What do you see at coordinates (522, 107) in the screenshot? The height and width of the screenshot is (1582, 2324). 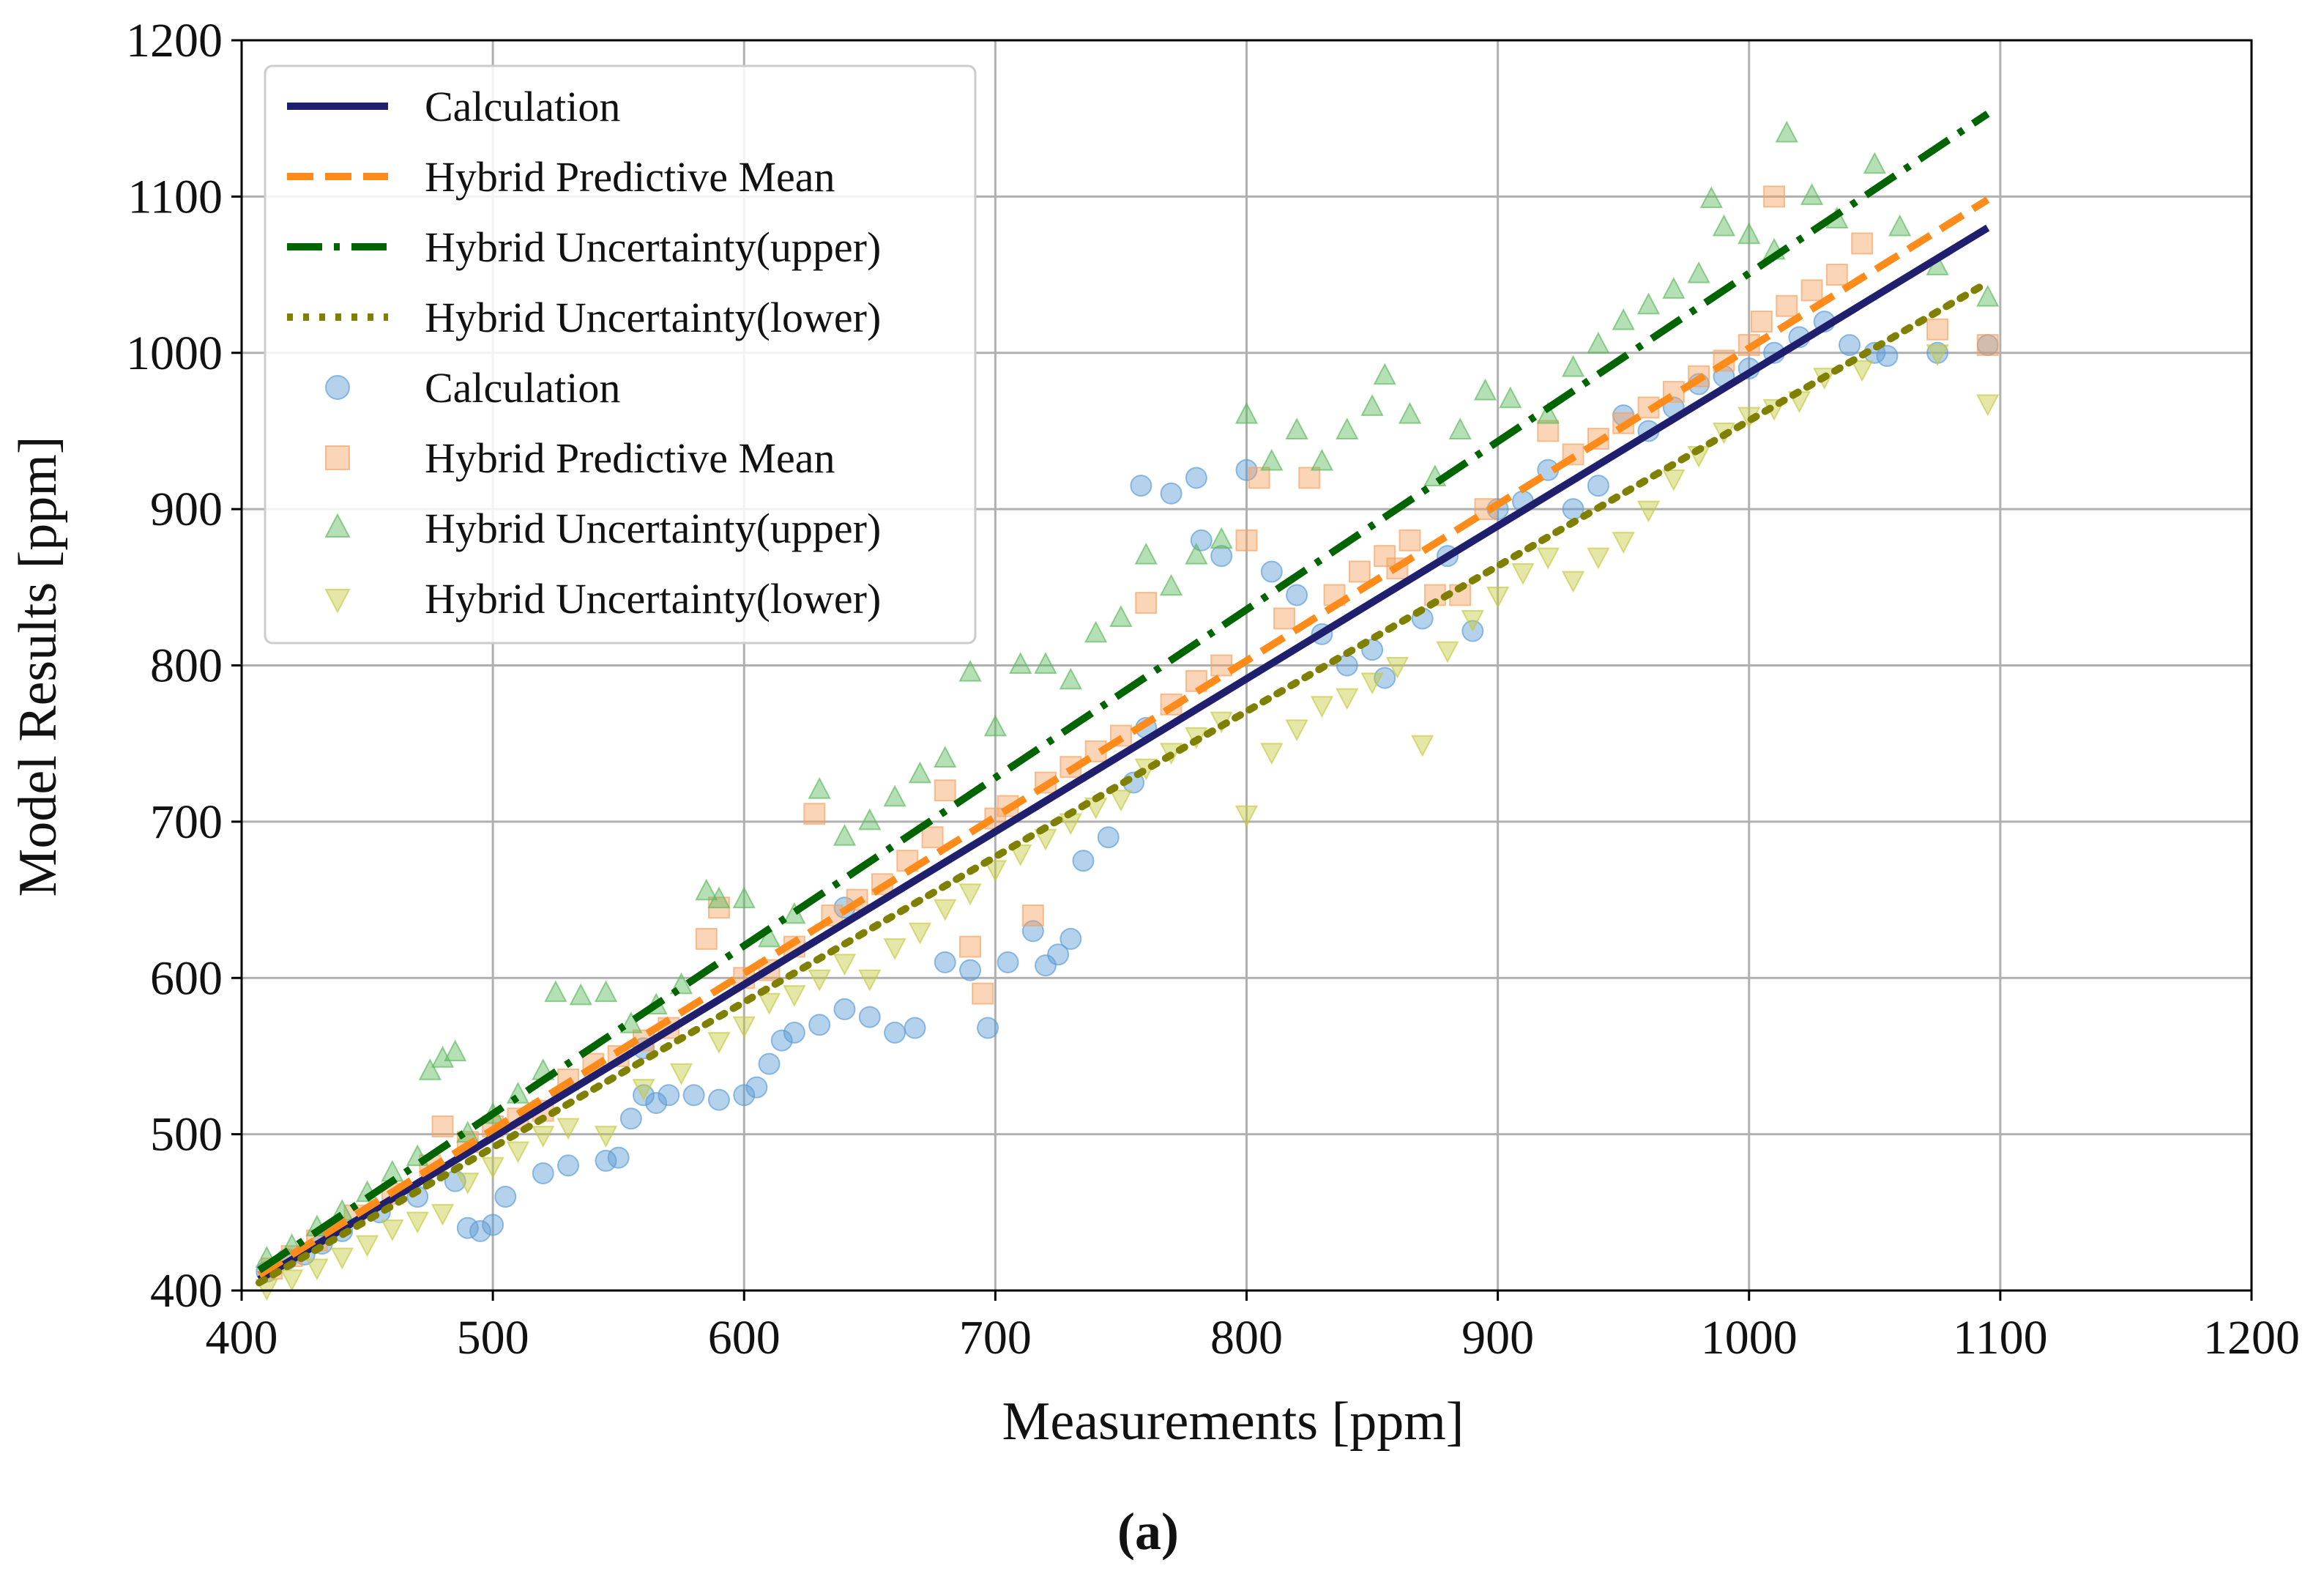 I see `legend-label: Calculation` at bounding box center [522, 107].